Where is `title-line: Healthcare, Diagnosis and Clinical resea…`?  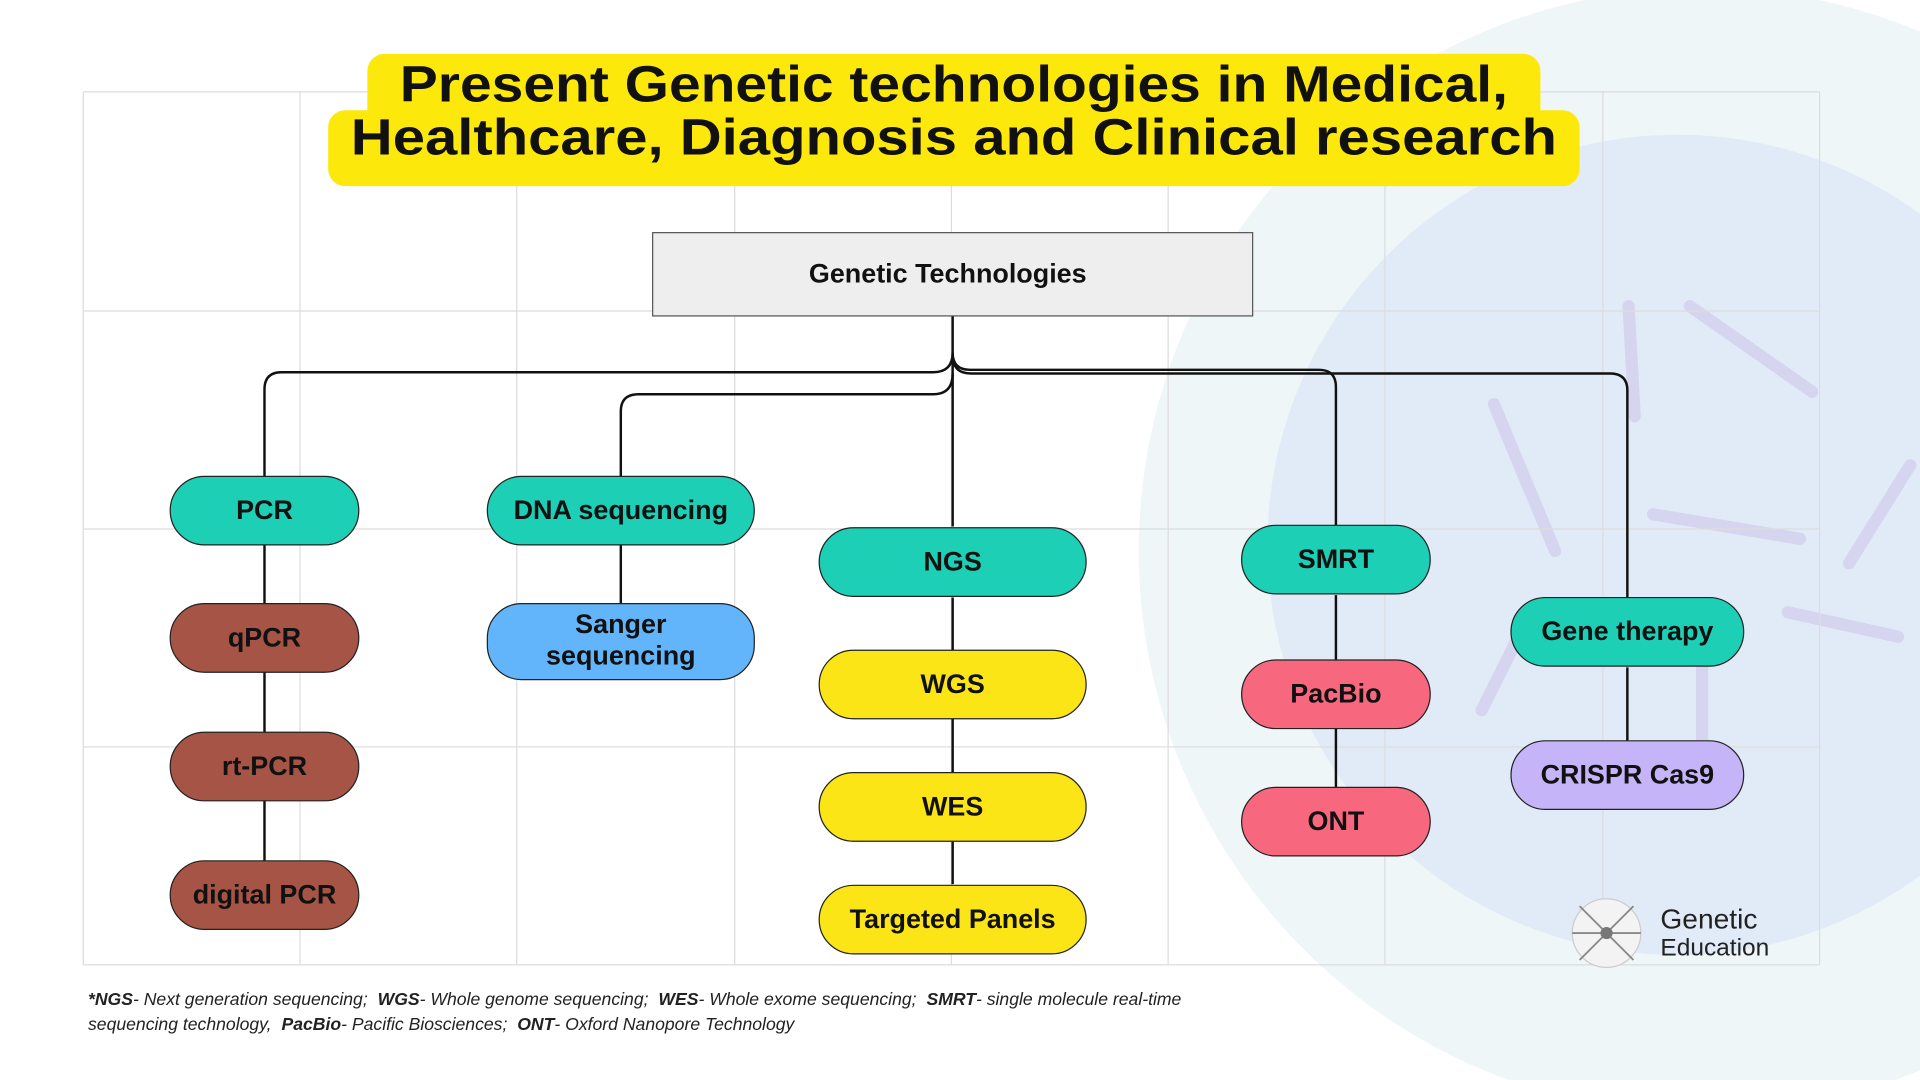 title-line: Healthcare, Diagnosis and Clinical resea… is located at coordinates (954, 136).